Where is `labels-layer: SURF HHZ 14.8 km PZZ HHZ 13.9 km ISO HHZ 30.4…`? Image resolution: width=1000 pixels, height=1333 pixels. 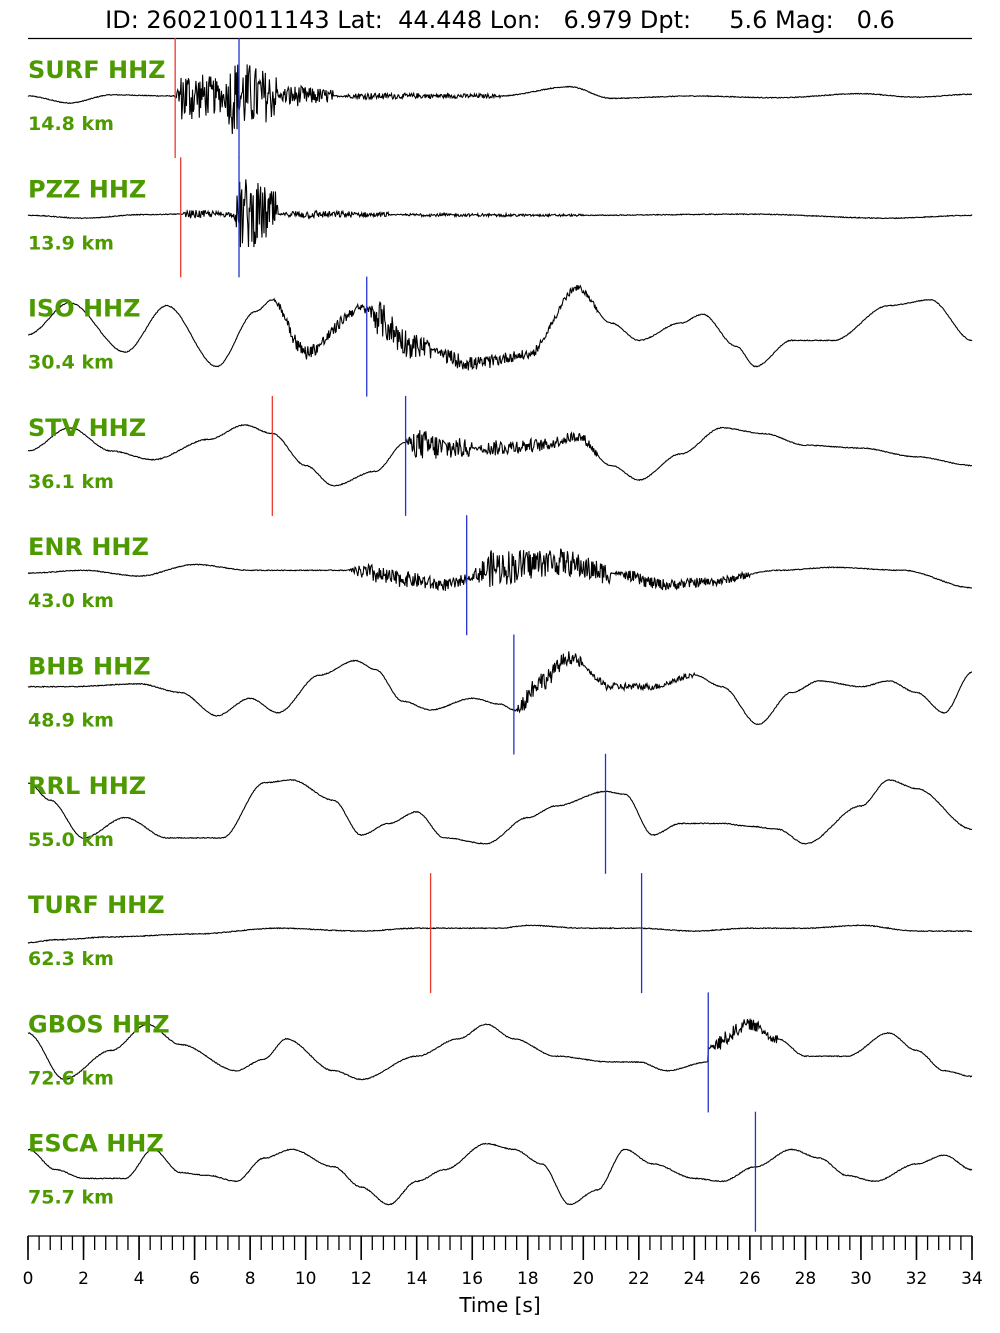
labels-layer: SURF HHZ 14.8 km PZZ HHZ 13.9 km ISO HHZ 30.4… is located at coordinates (99, 632).